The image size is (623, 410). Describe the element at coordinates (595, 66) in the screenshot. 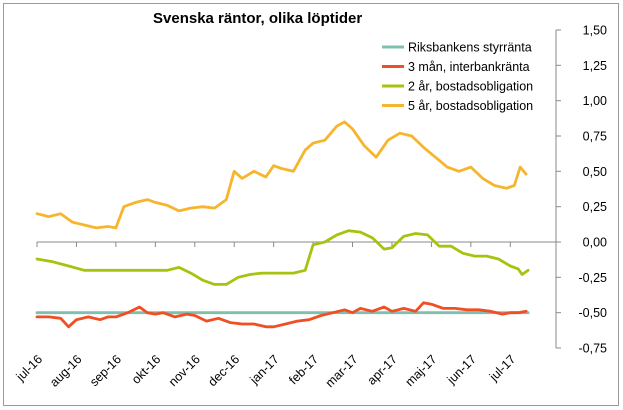

I see `y-tick-label: 1,25` at that location.